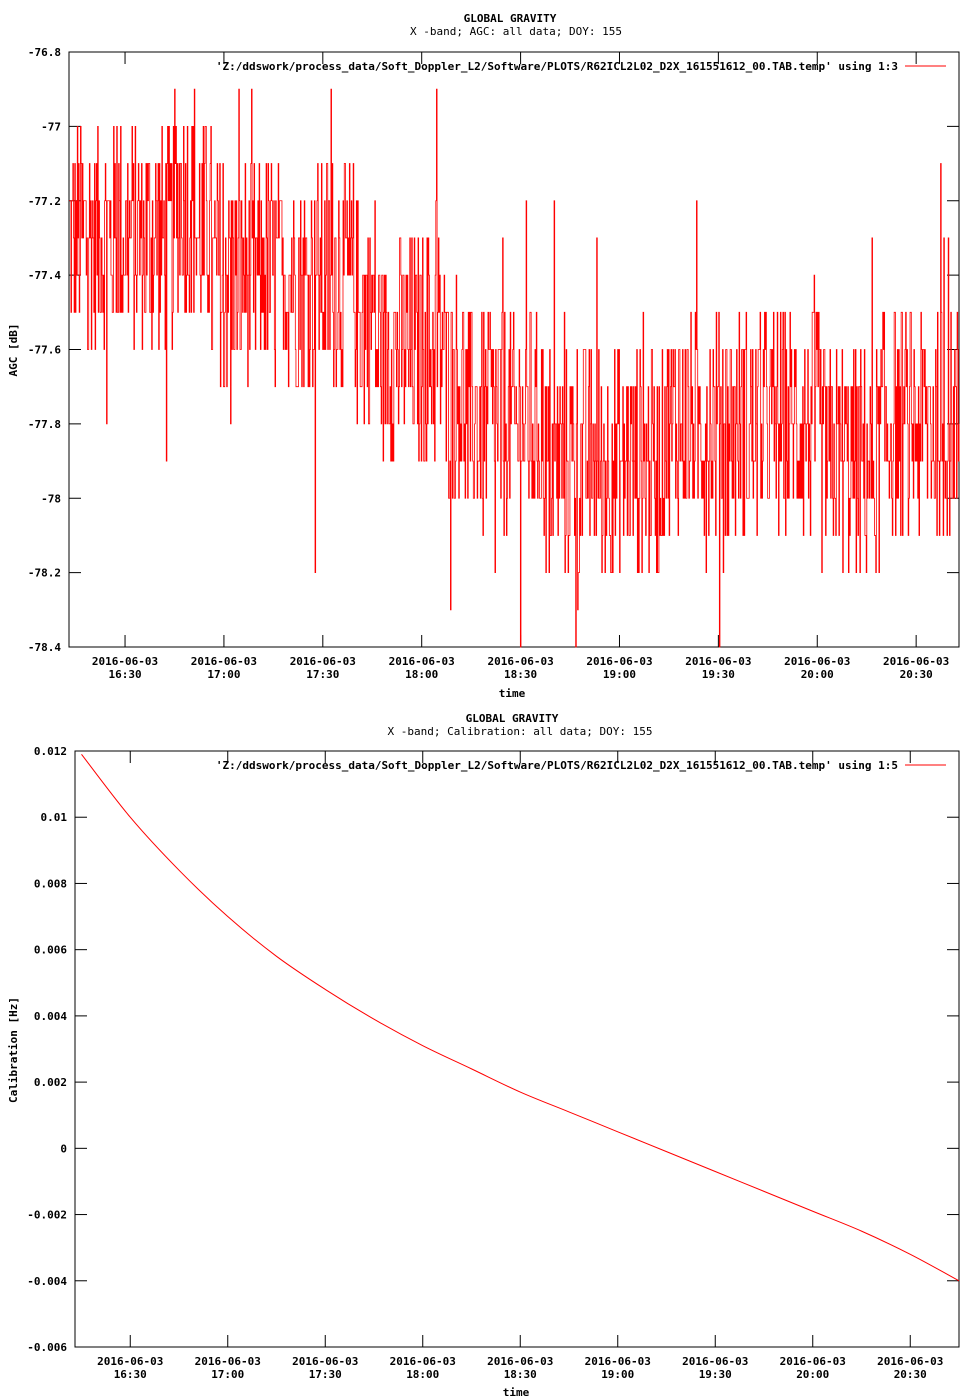 The image size is (980, 1400). Describe the element at coordinates (44, 424) in the screenshot. I see `y-tick-label: -77.8` at that location.